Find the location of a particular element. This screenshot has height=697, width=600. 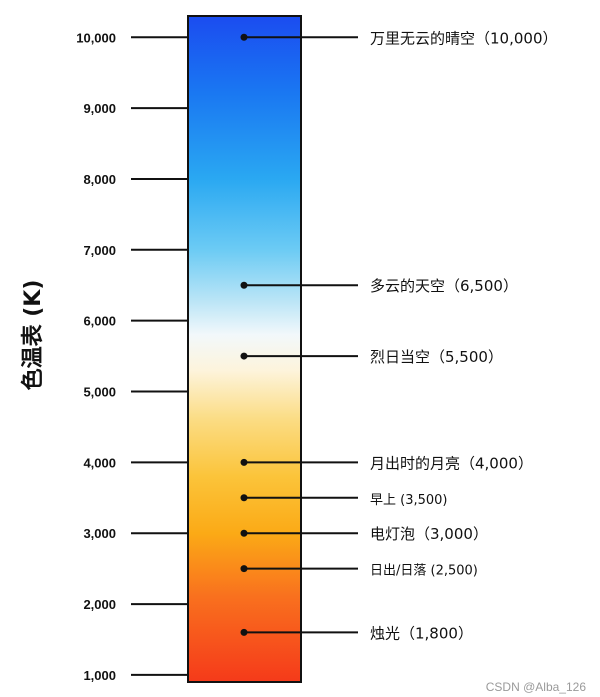

annotation-label: 电灯泡（3,000） is located at coordinates (429, 534).